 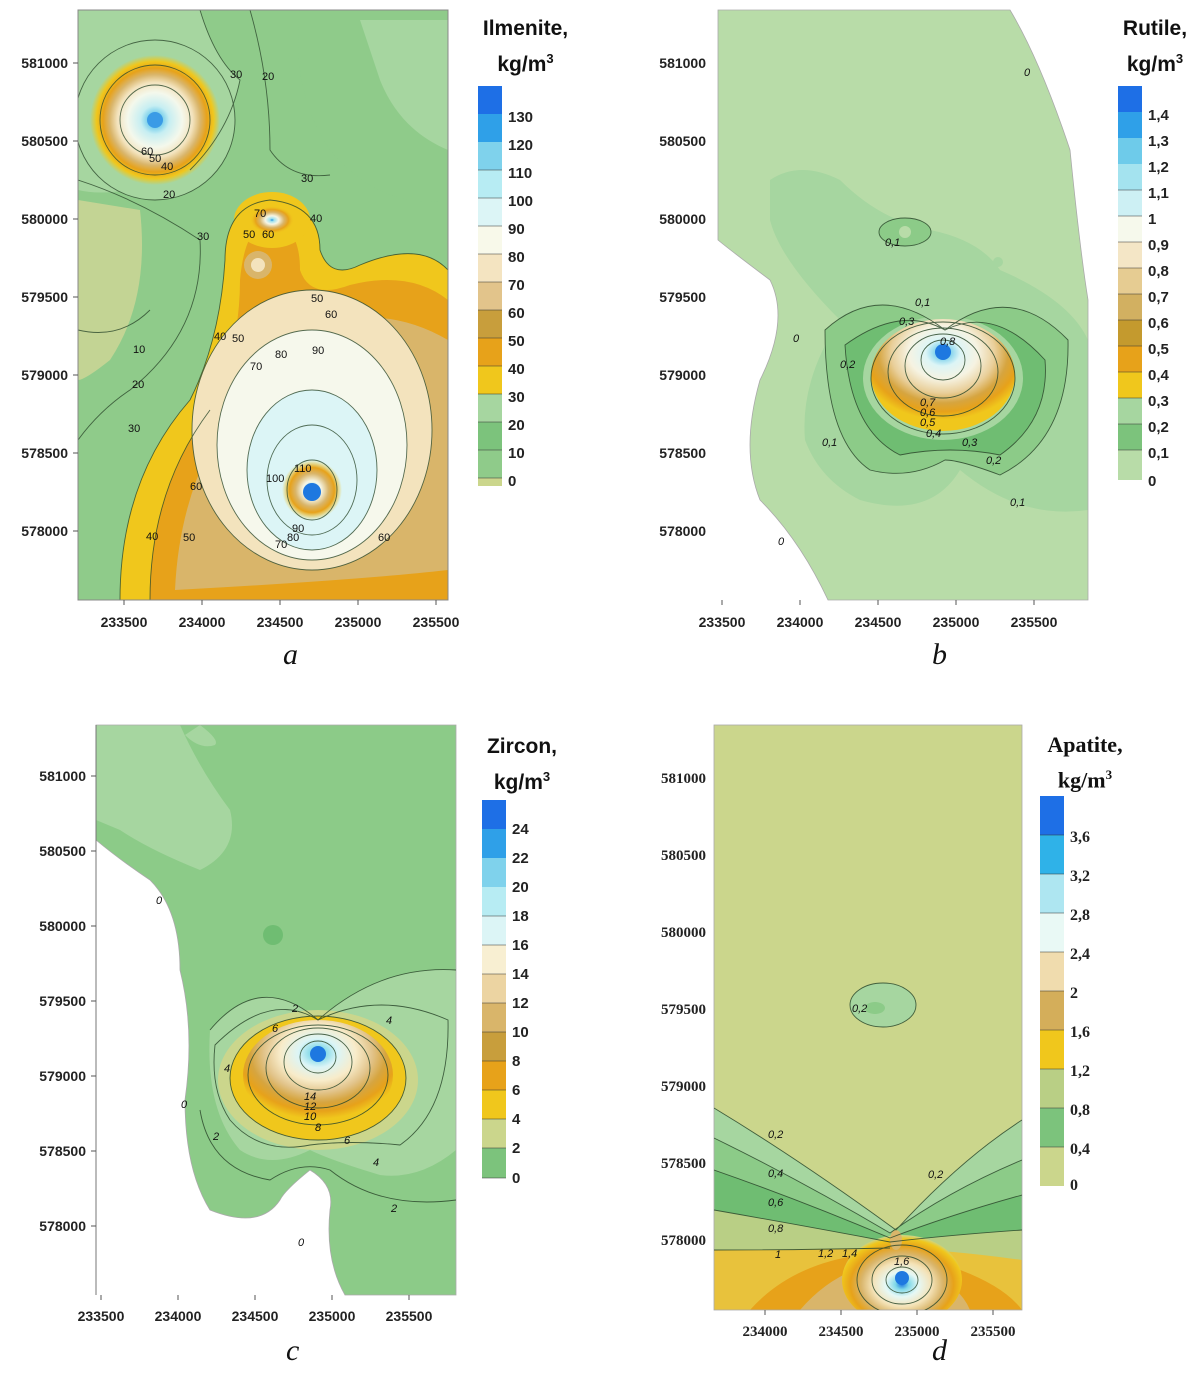 I want to click on svg-text: 110, so click(x=303, y=469).